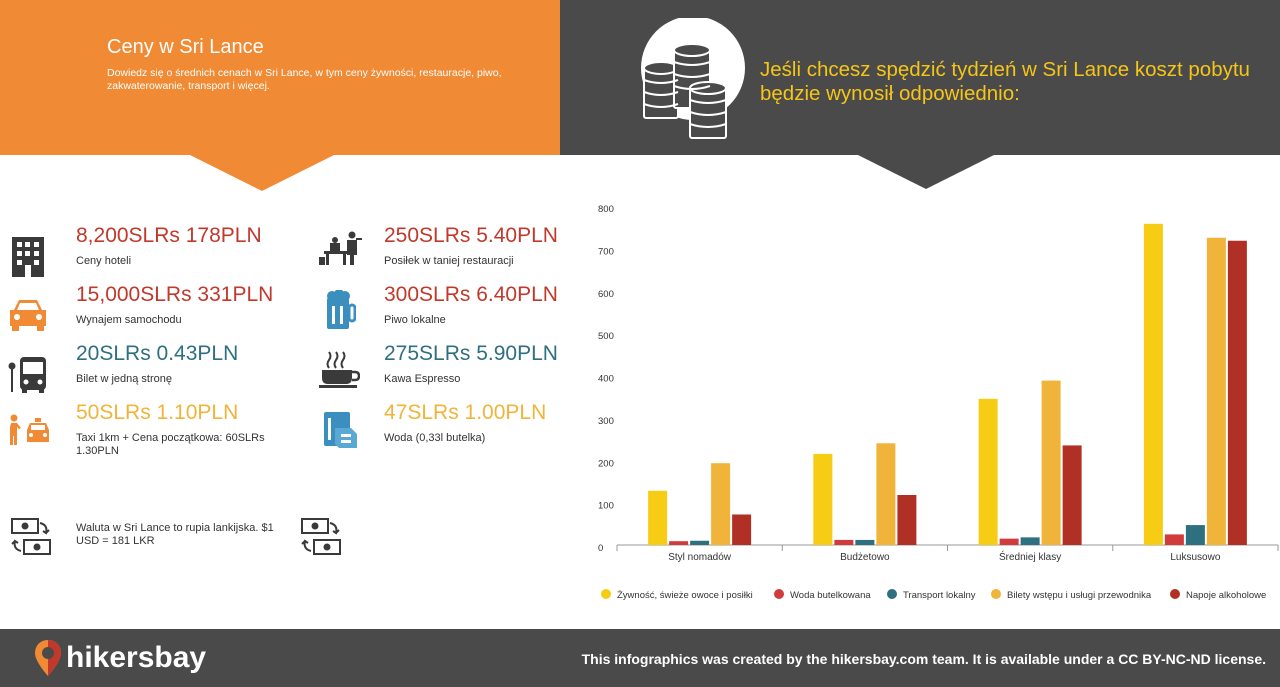  Describe the element at coordinates (27, 375) in the screenshot. I see `bus-icon` at that location.